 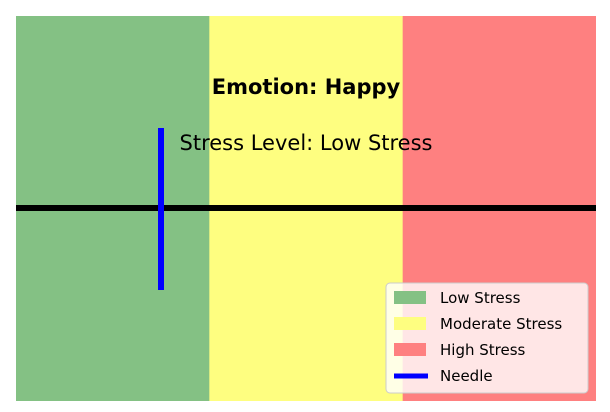 What do you see at coordinates (410, 323) in the screenshot?
I see `legend-swatch-moderate-stress` at bounding box center [410, 323].